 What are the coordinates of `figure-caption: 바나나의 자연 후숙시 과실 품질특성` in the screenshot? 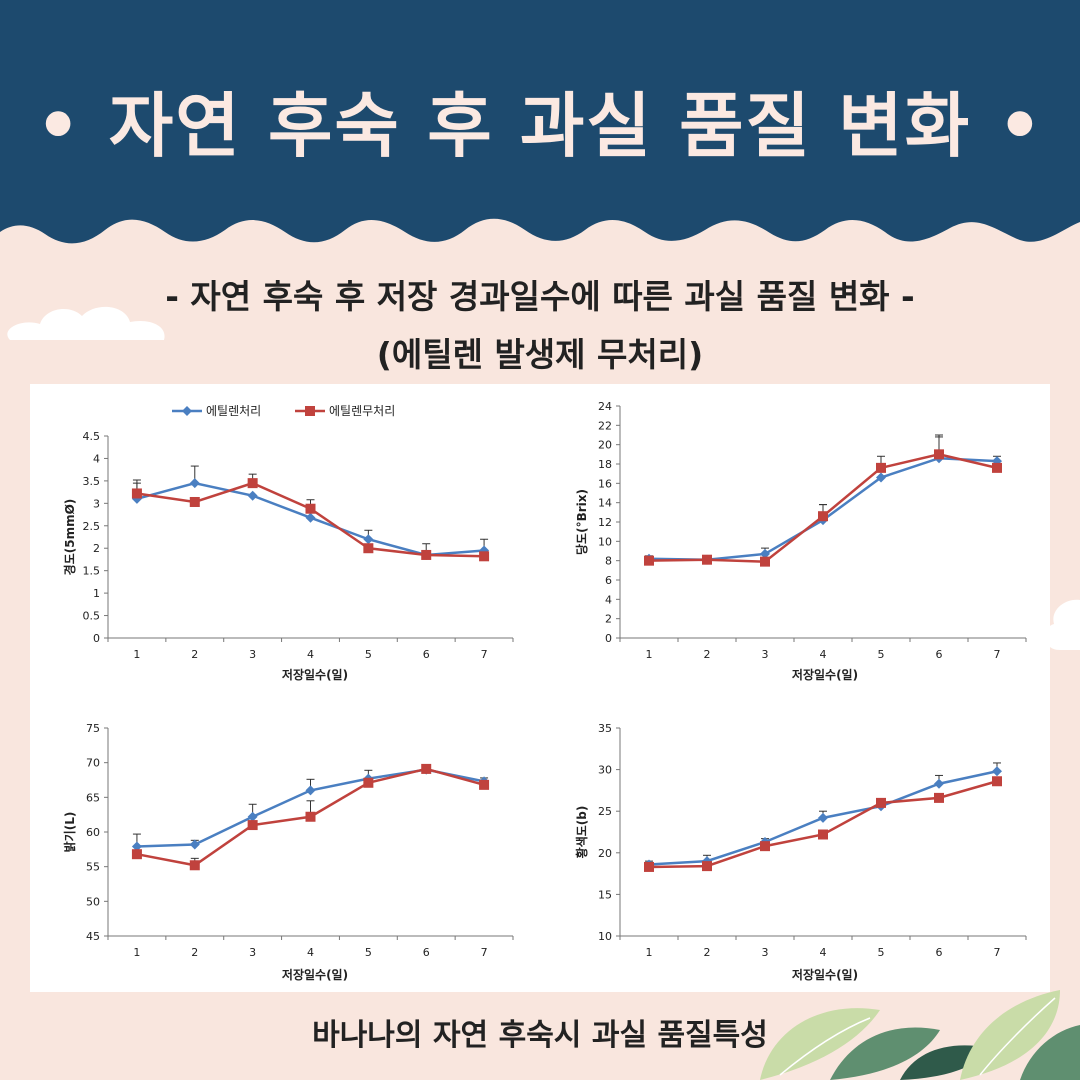 It's located at (540, 1035).